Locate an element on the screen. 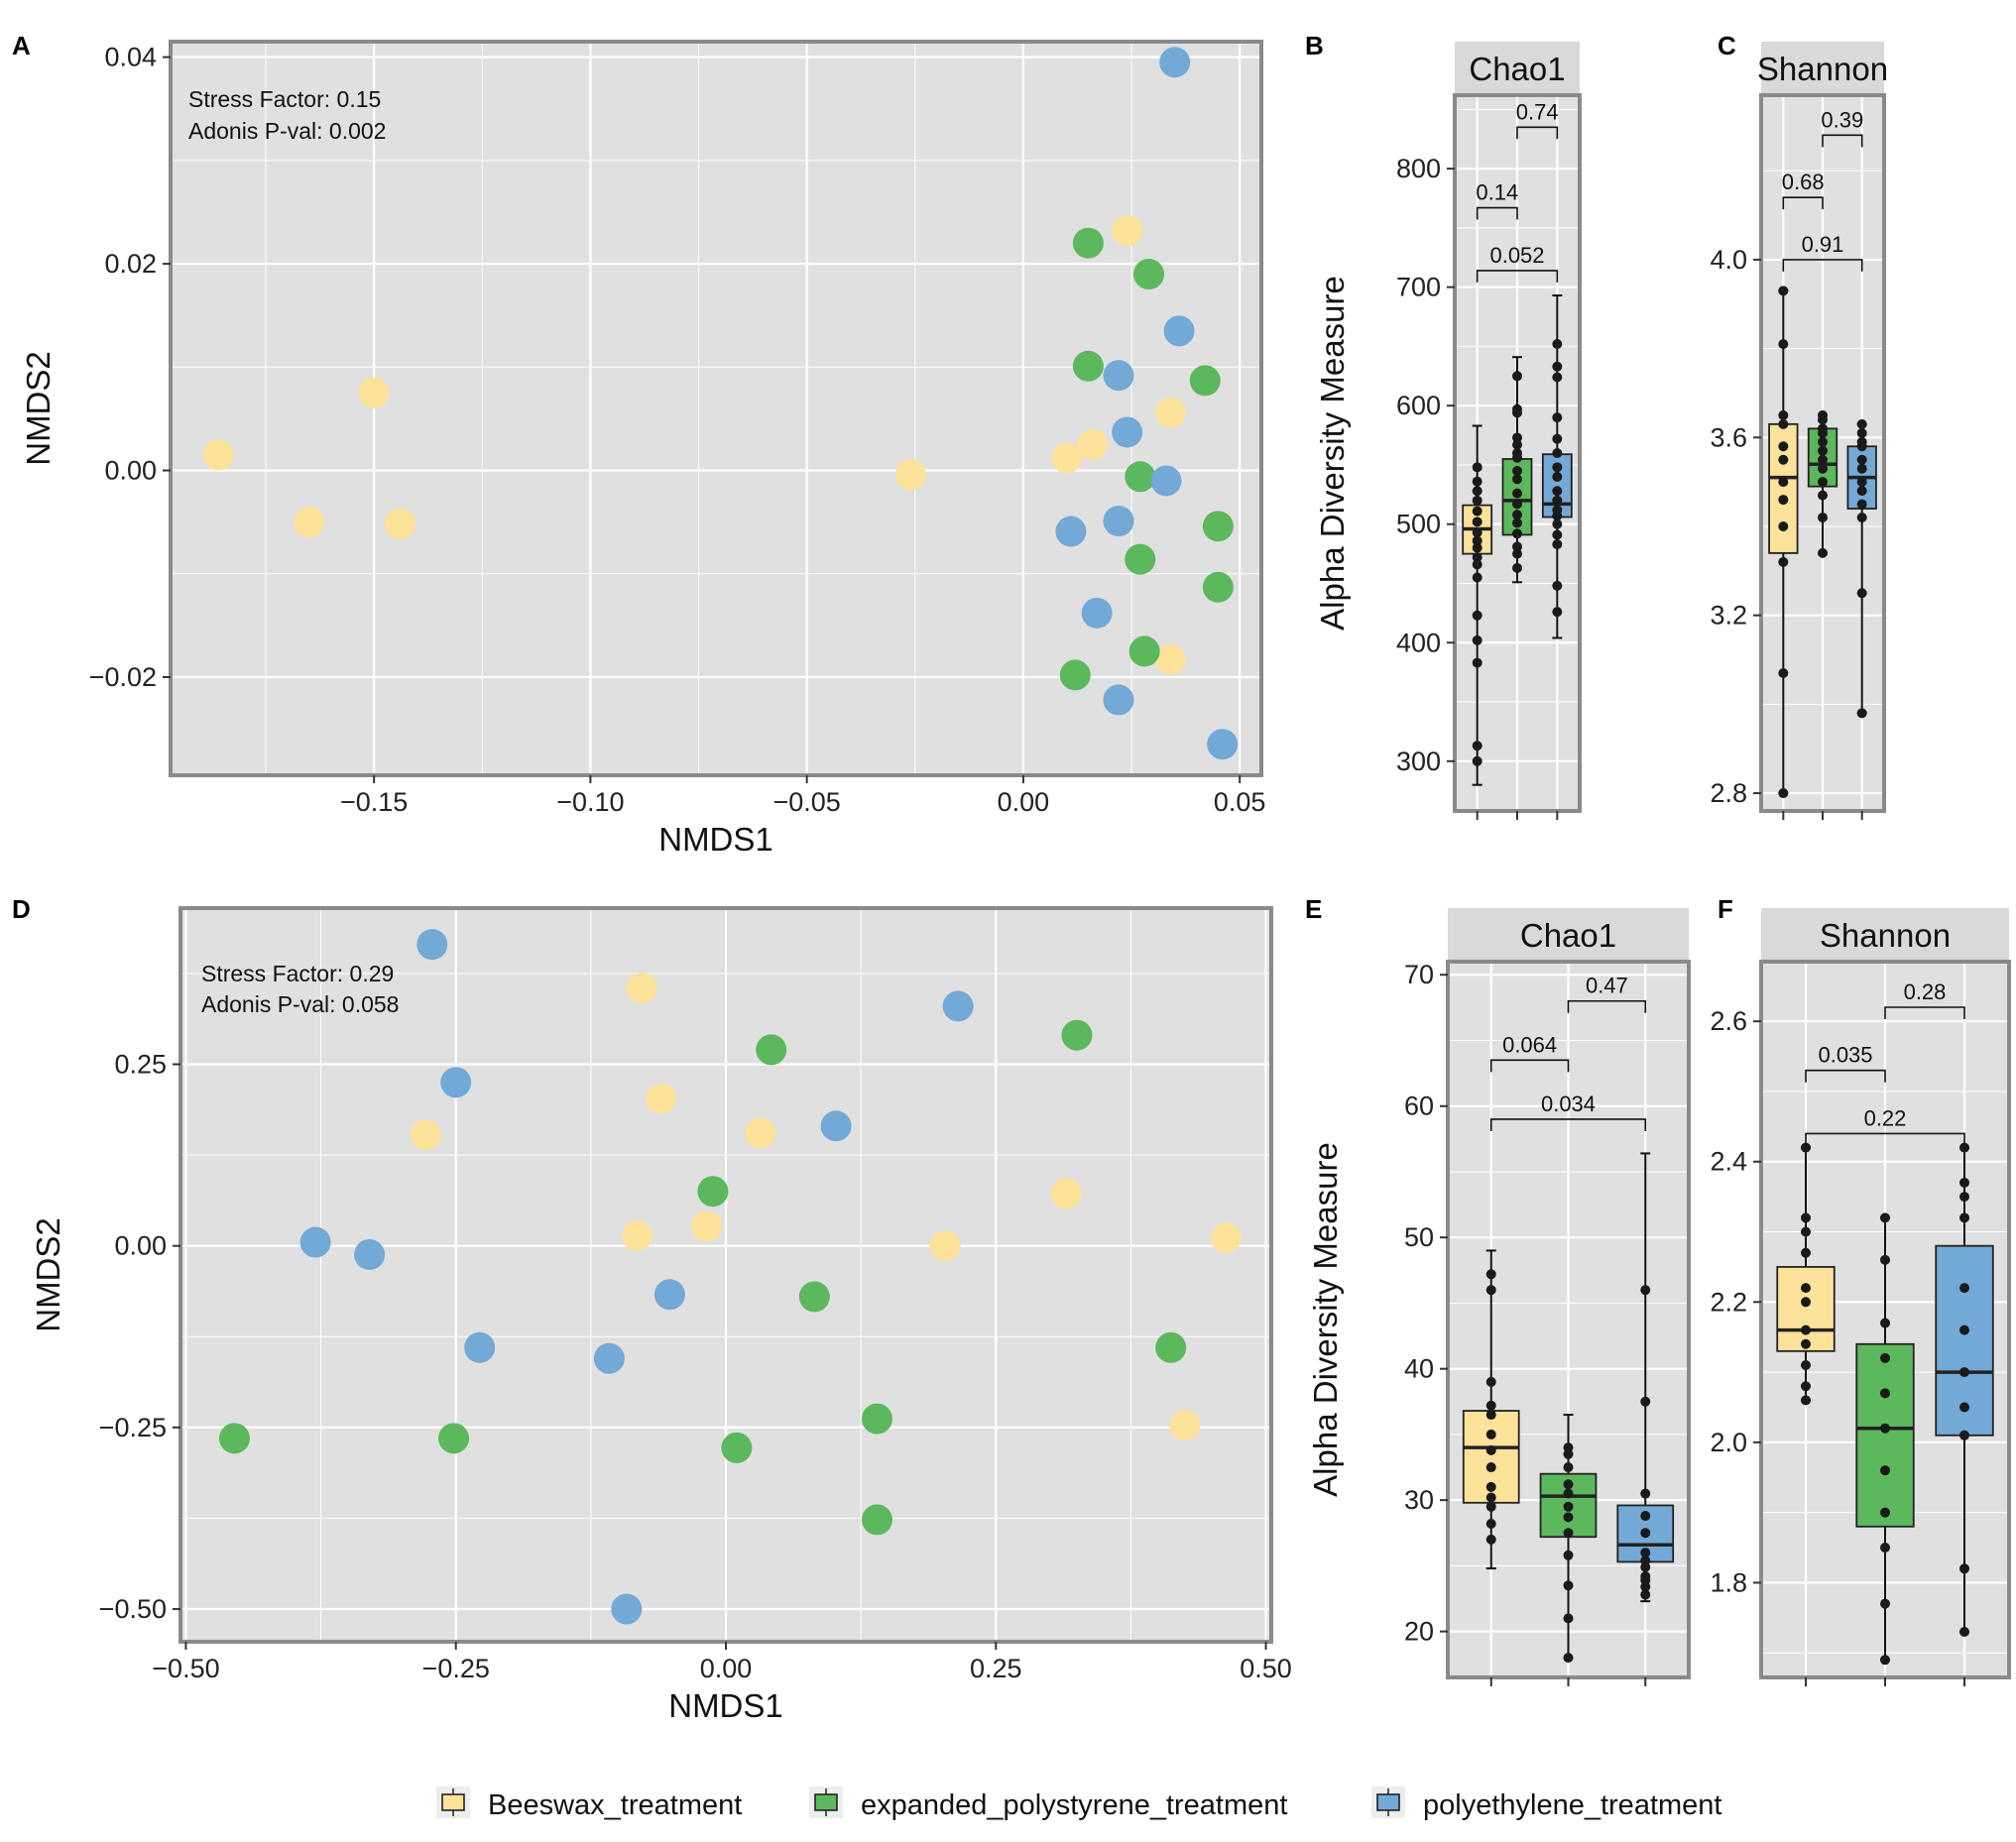  p-value-label: 0.39 is located at coordinates (1842, 119).